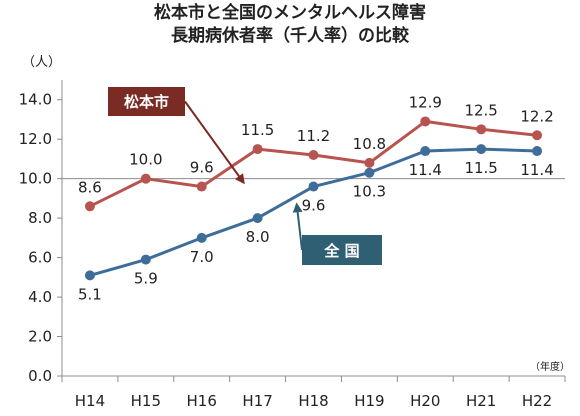  I want to click on data-label: 5.9, so click(146, 279).